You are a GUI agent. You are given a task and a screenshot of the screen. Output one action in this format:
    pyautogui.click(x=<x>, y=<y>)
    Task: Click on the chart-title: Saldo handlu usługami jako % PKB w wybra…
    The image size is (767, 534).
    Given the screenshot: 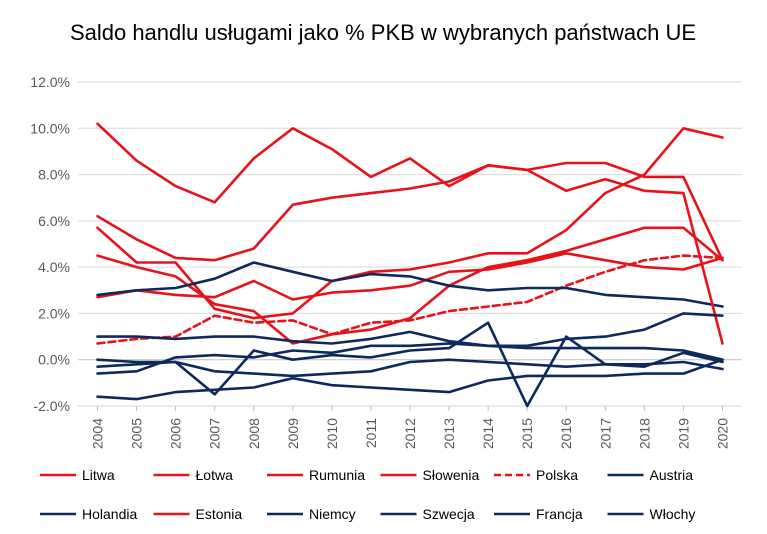 What is the action you would take?
    pyautogui.click(x=383, y=32)
    